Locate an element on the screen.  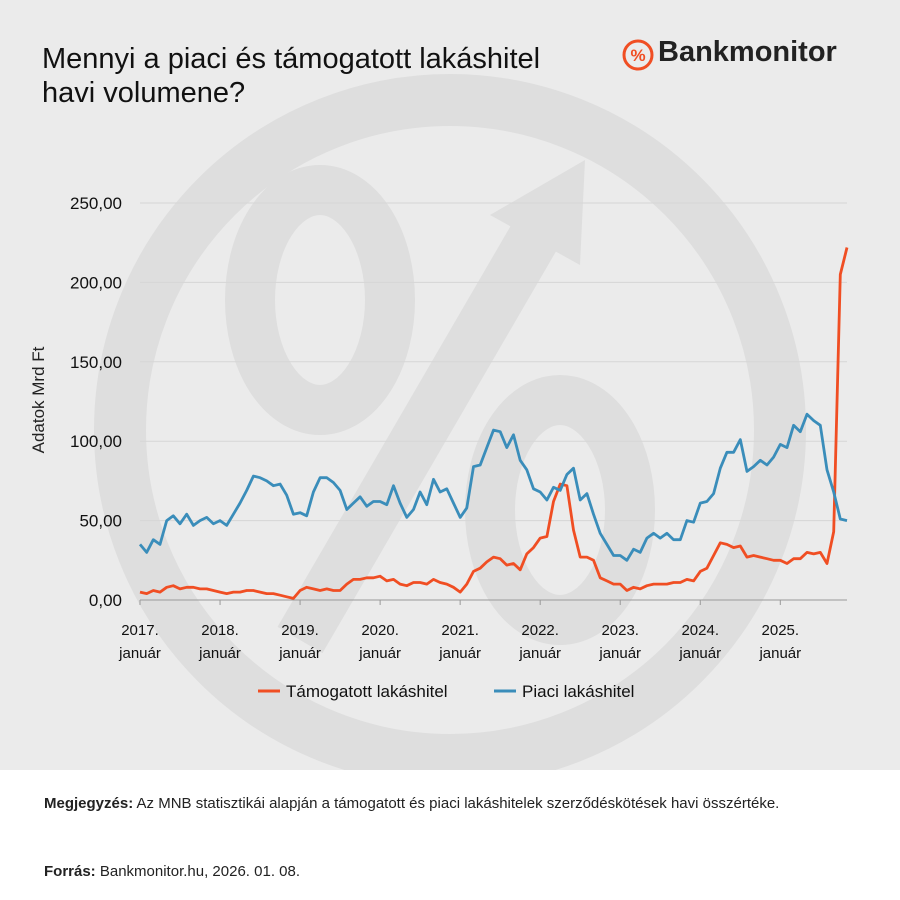
source-label: Forrás: is located at coordinates (70, 871).